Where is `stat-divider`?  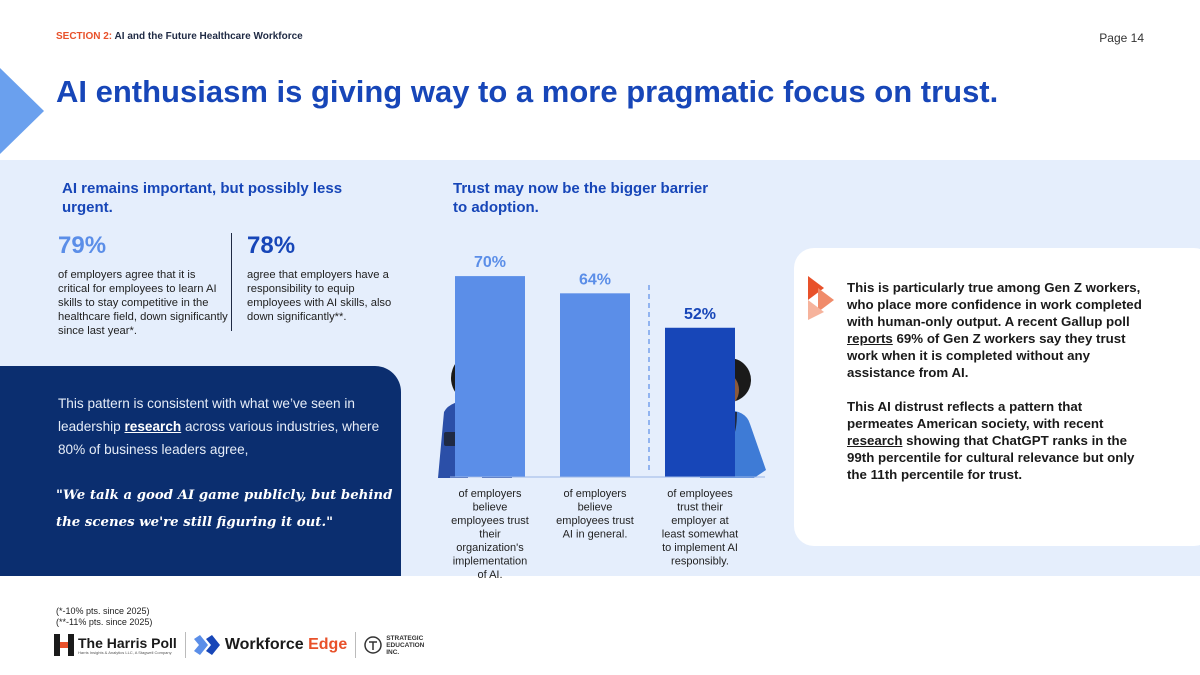
stat-divider is located at coordinates (231, 282).